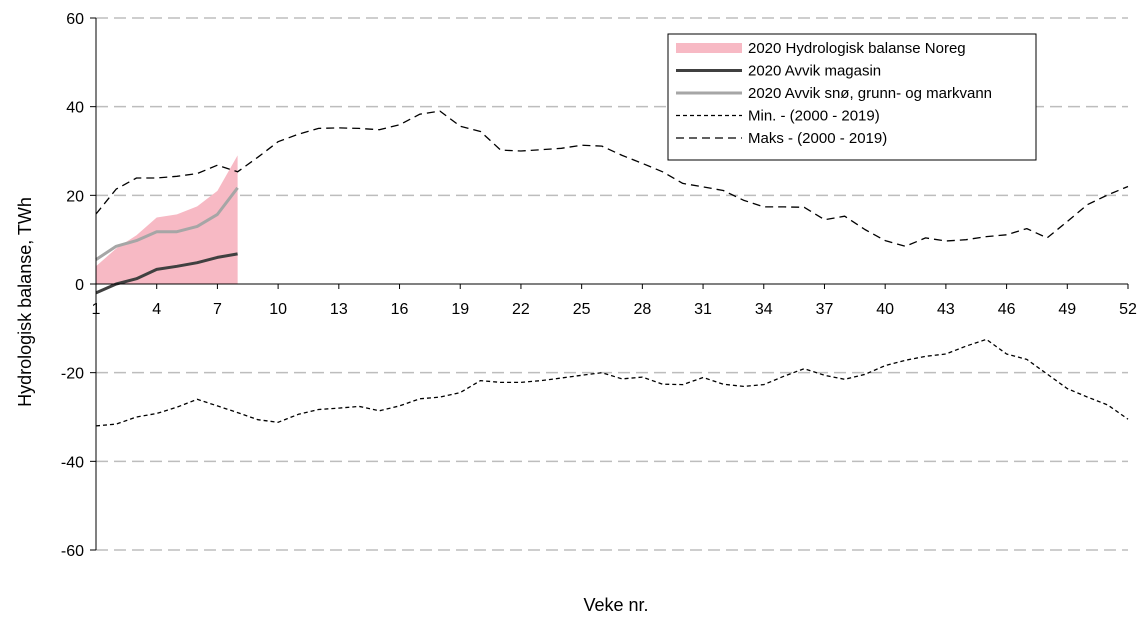 Image resolution: width=1148 pixels, height=617 pixels. Describe the element at coordinates (709, 48) in the screenshot. I see `legend-swatch` at that location.